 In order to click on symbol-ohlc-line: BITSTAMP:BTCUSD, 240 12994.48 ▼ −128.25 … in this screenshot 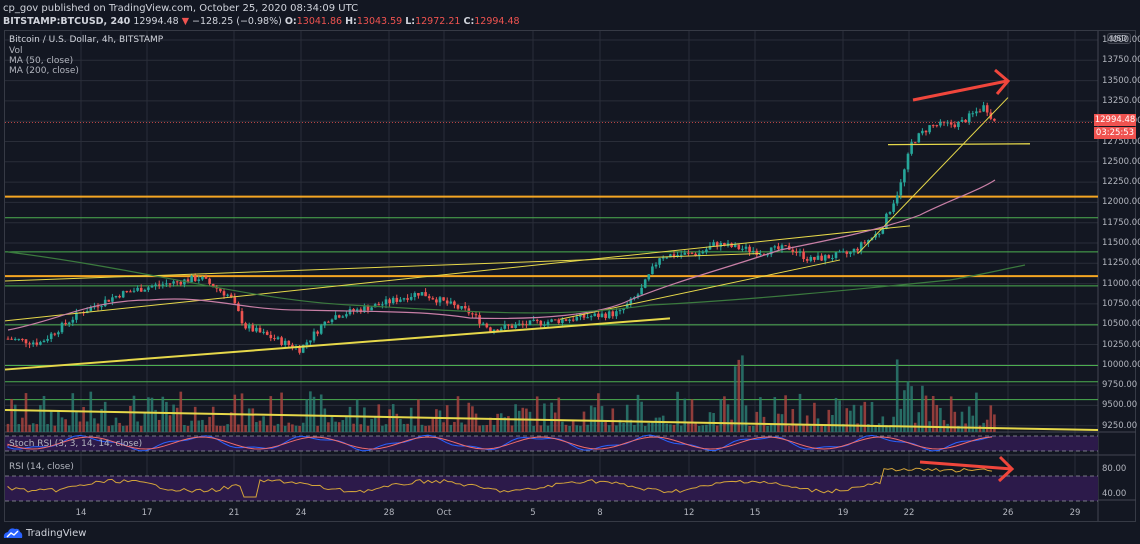, I will do `click(261, 21)`.